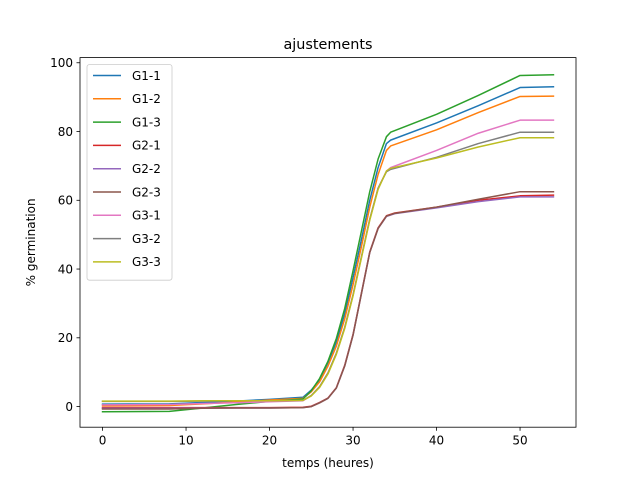  What do you see at coordinates (185, 441) in the screenshot?
I see `x-tick-label: 10` at bounding box center [185, 441].